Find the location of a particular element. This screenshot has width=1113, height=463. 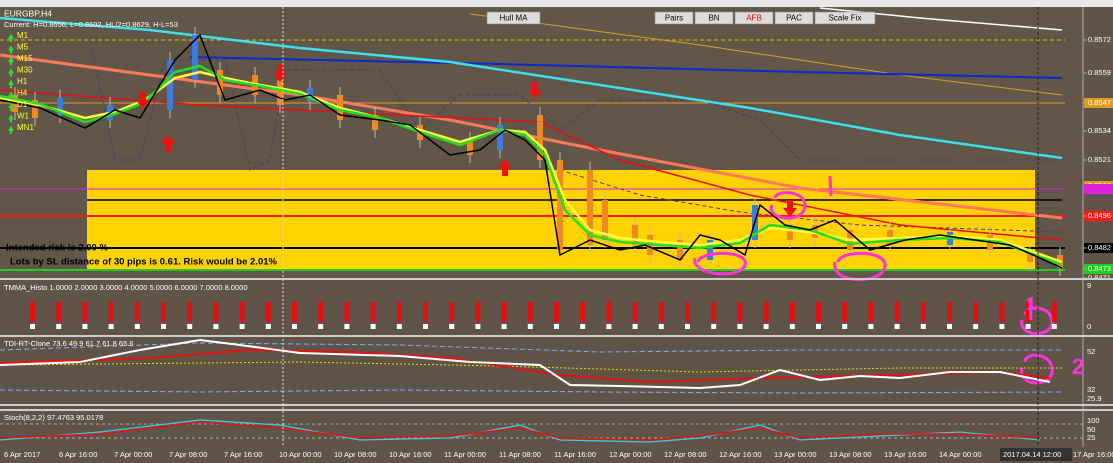

tdi-rsi is located at coordinates (525, 364).